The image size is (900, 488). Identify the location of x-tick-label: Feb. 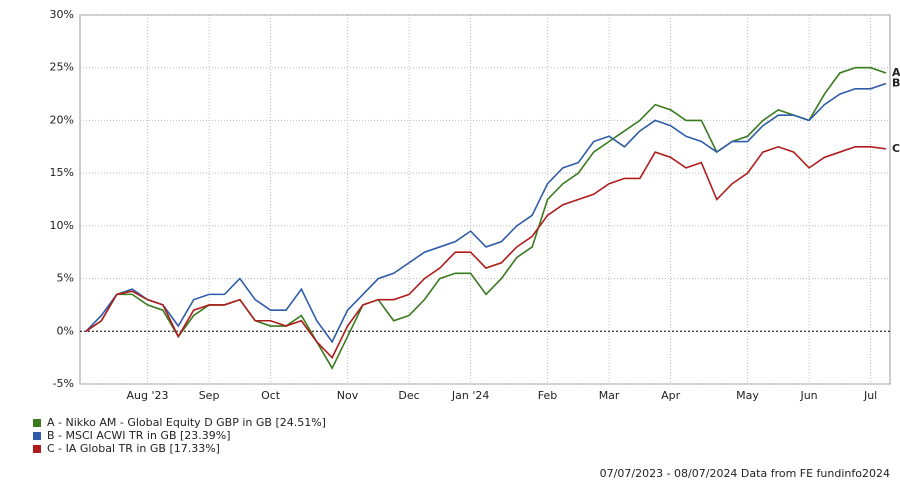
(547, 395).